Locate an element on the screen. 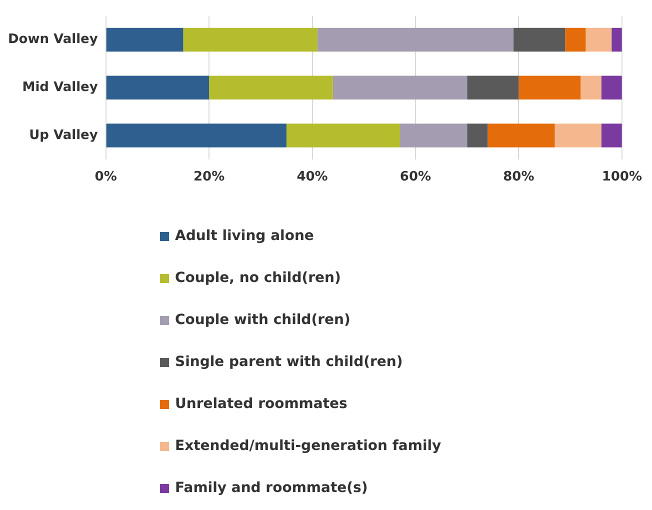 This screenshot has width=652, height=510. legend-label: Couple with child(ren) is located at coordinates (262, 320).